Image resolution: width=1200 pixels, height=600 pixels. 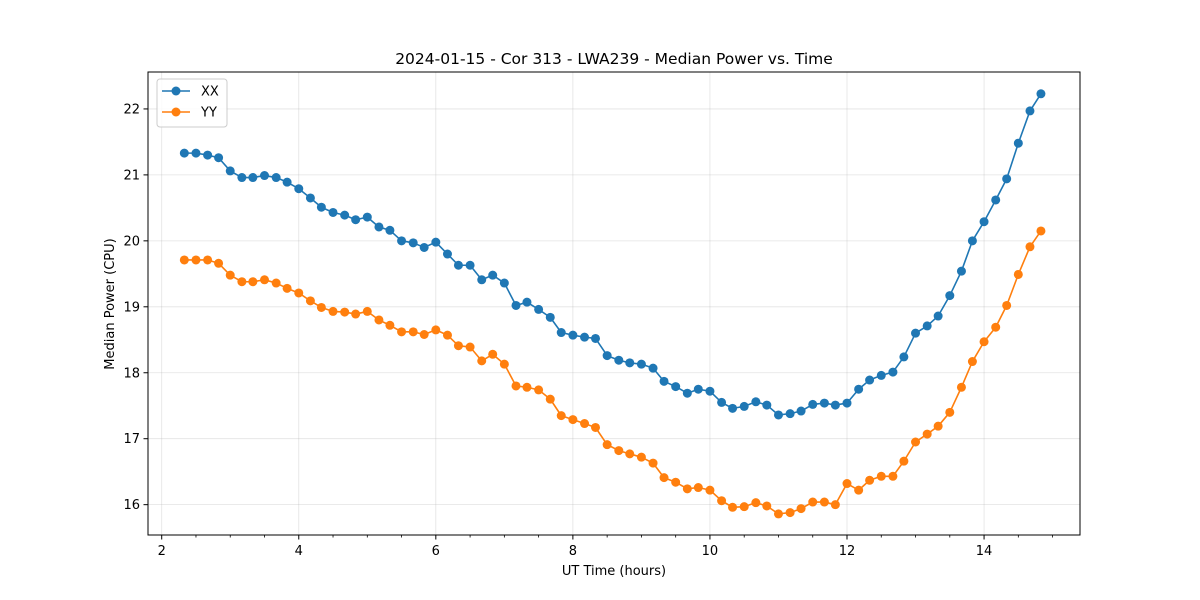 I want to click on legend-marker-yy, so click(x=176, y=112).